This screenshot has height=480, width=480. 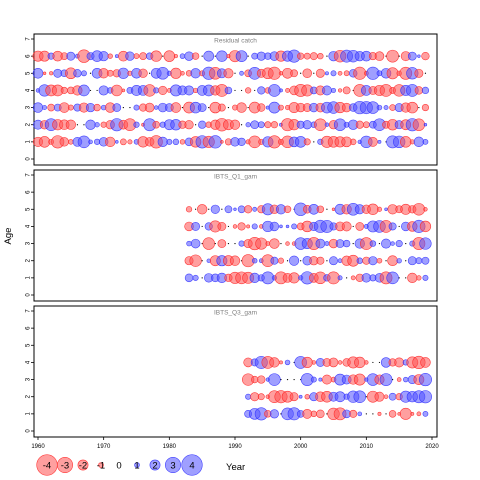 What do you see at coordinates (47, 466) in the screenshot?
I see `legend-label: -4` at bounding box center [47, 466].